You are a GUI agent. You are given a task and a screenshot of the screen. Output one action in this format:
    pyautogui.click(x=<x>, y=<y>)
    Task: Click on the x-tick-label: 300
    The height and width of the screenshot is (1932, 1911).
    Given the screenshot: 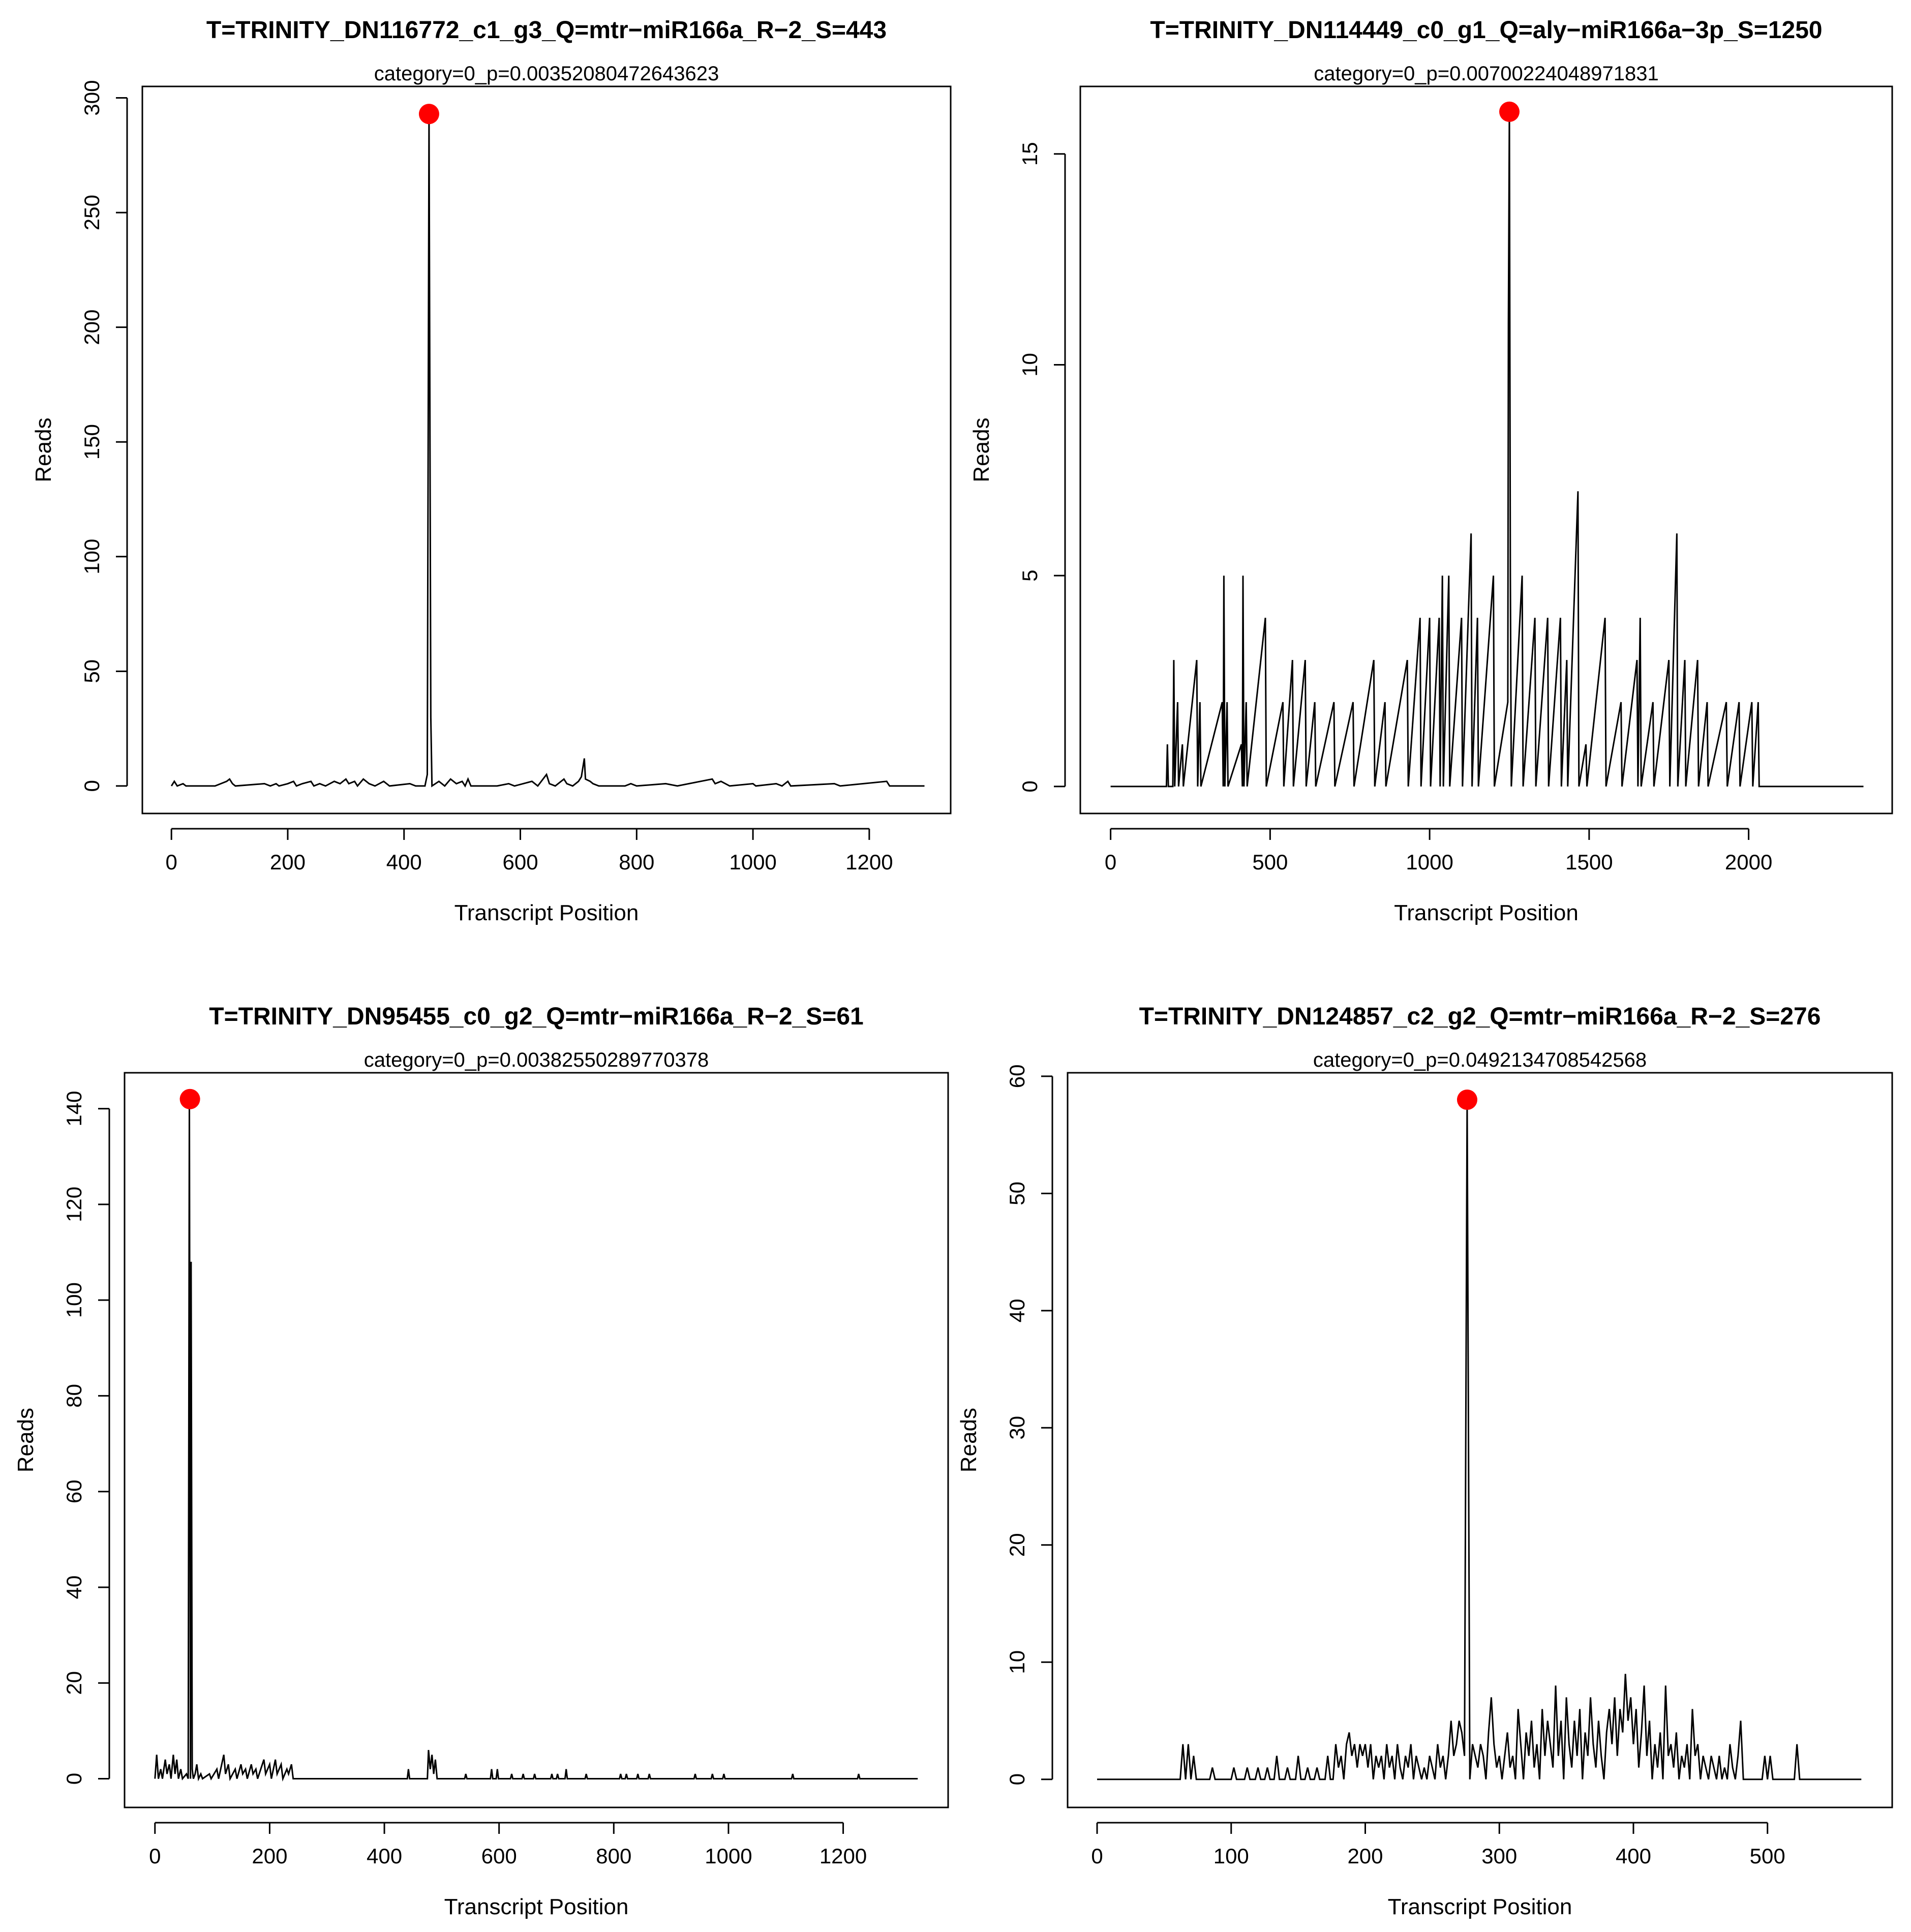 What is the action you would take?
    pyautogui.click(x=1499, y=1856)
    